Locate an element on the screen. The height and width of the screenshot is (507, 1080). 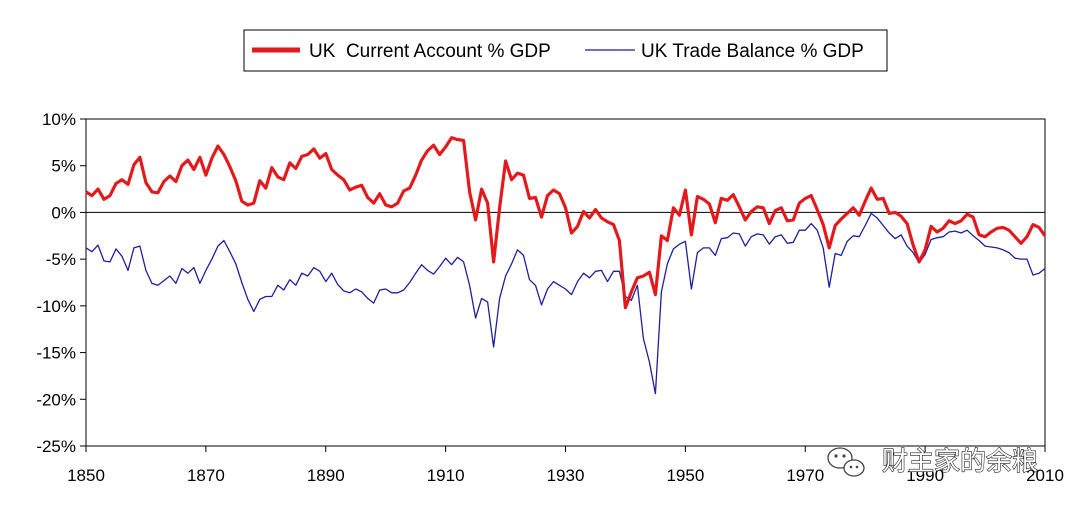
legend-box is located at coordinates (565, 50).